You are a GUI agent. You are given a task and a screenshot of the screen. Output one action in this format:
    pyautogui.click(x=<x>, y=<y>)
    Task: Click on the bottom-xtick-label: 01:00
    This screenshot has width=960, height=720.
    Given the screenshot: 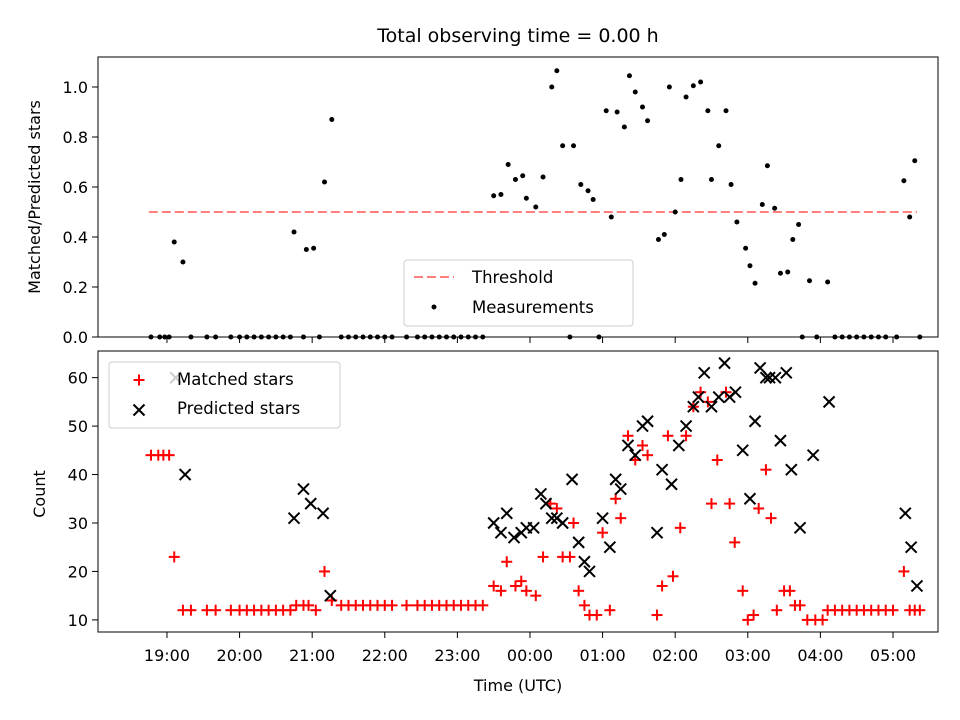 What is the action you would take?
    pyautogui.click(x=603, y=655)
    